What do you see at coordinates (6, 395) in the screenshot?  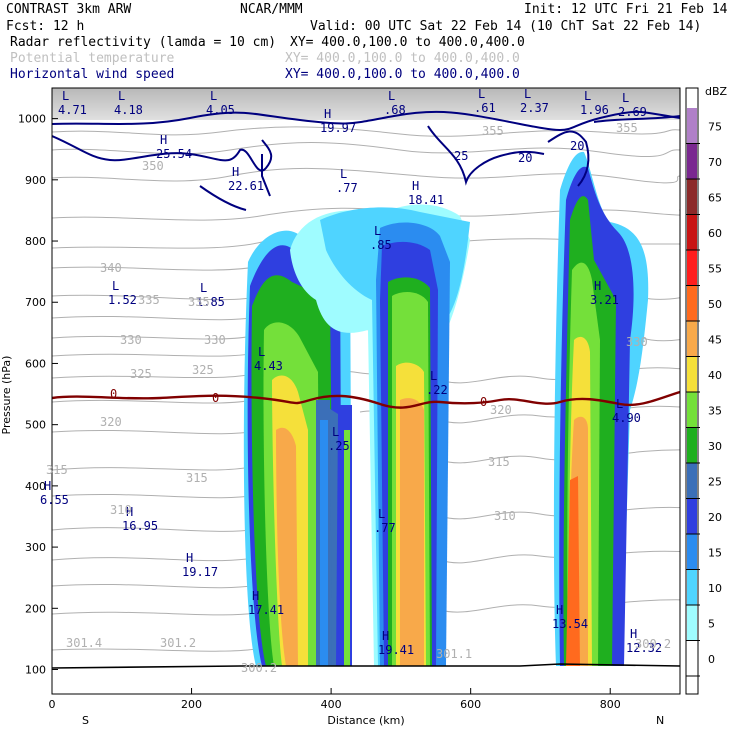 I see `y-axis-label: Pressure (hPa)` at bounding box center [6, 395].